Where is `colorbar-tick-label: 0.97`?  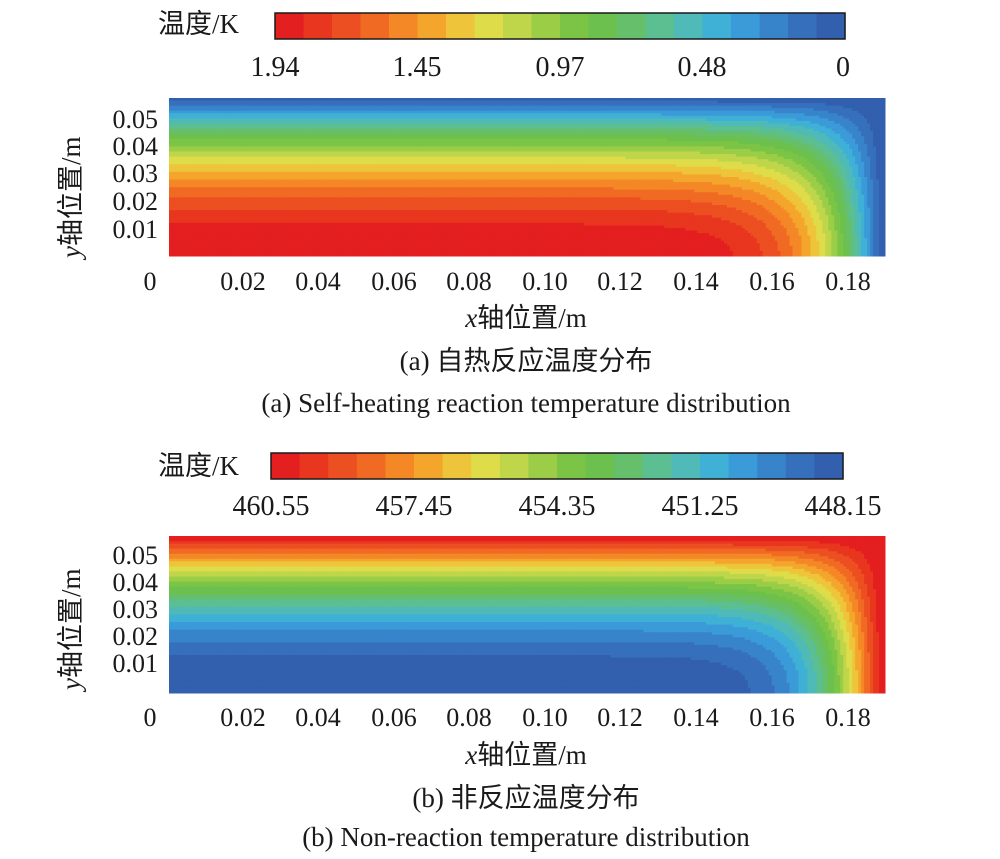 colorbar-tick-label: 0.97 is located at coordinates (560, 68).